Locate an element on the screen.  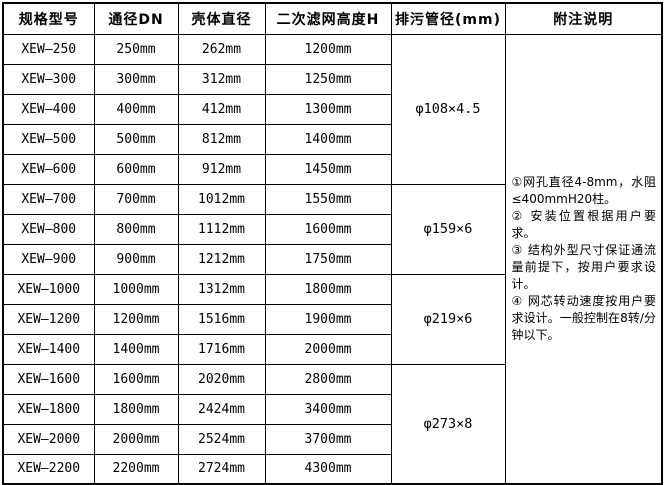
cell-shell-diameter: 312mm is located at coordinates (221, 79).